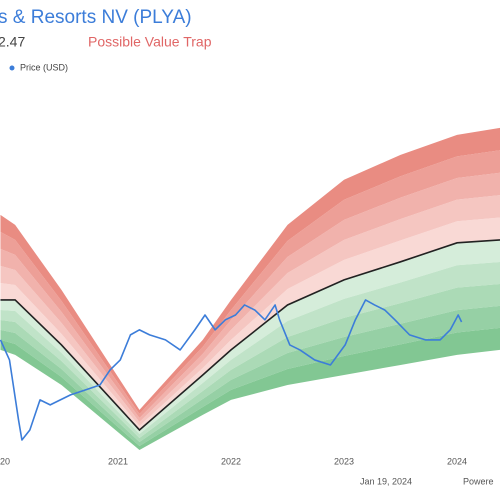 The image size is (500, 500). I want to click on x-tick-label: 2024, so click(457, 461).